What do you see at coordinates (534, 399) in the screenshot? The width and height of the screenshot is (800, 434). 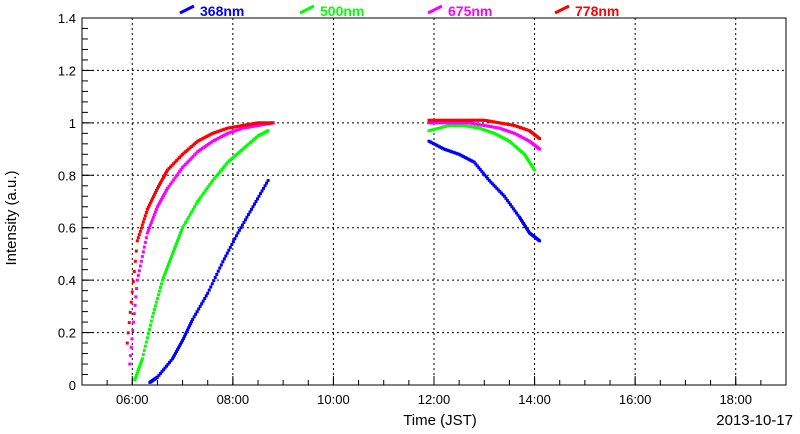 I see `x-tick-label: 14:00` at bounding box center [534, 399].